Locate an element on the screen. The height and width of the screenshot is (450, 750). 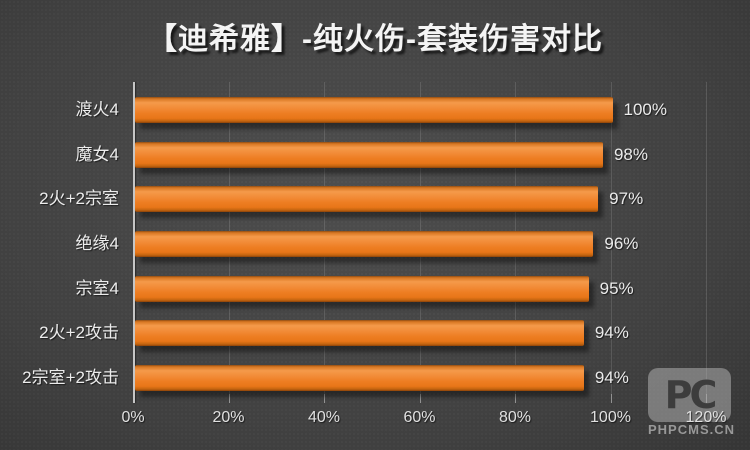
x-tick-label-80%: 80% is located at coordinates (515, 417).